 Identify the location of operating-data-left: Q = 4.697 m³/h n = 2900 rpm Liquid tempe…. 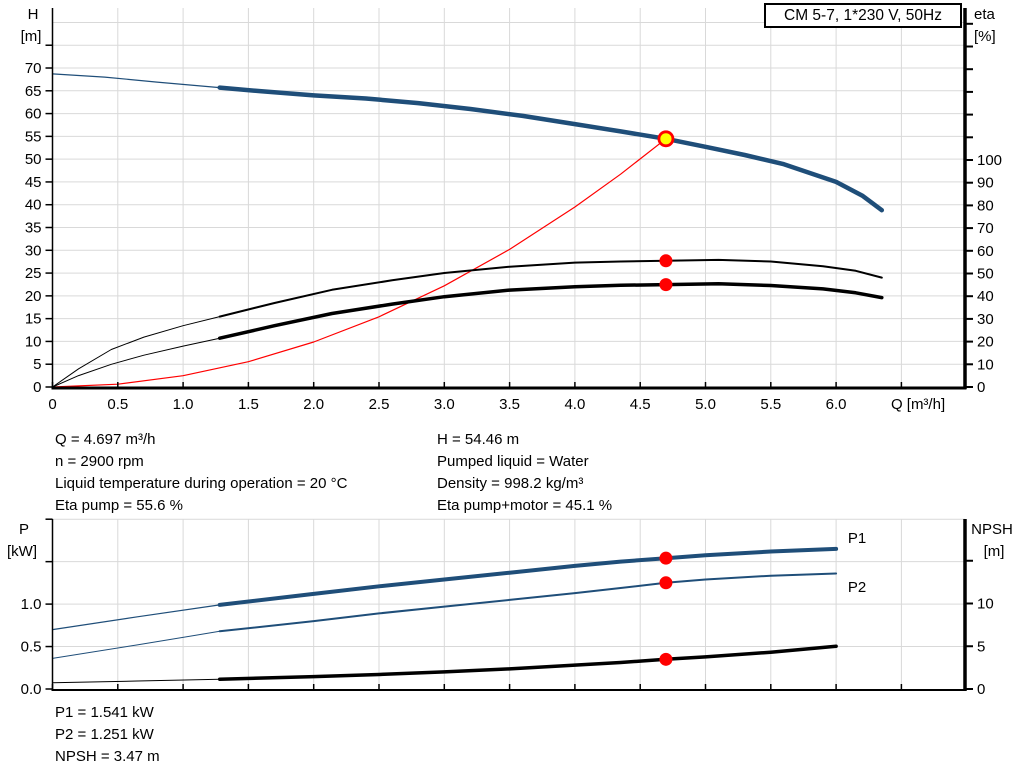
(201, 473).